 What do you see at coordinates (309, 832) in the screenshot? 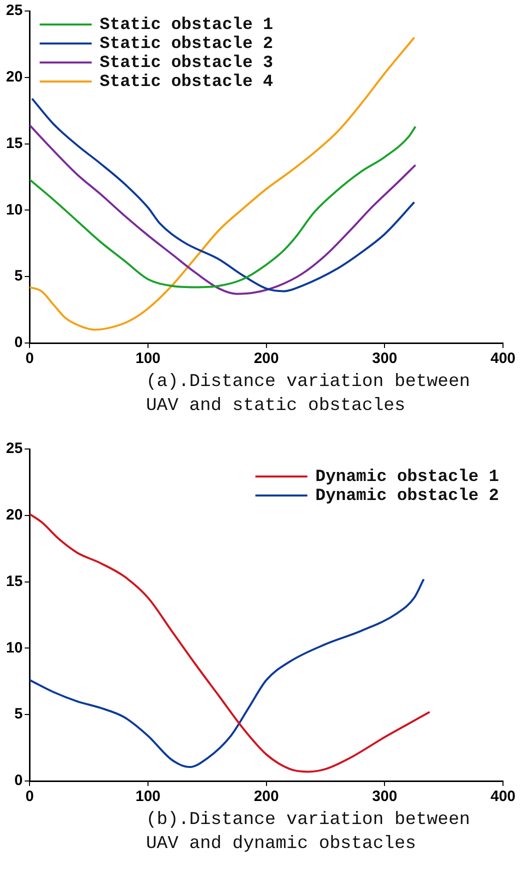
I see `text: (b).Distance variation between UAV and dynamic obstacles` at bounding box center [309, 832].